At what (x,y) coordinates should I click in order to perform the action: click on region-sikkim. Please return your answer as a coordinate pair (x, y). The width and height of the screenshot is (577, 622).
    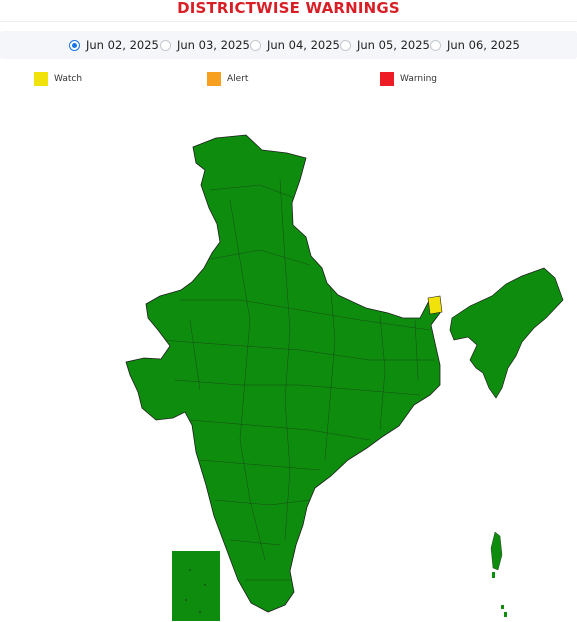
    Looking at the image, I should click on (435, 305).